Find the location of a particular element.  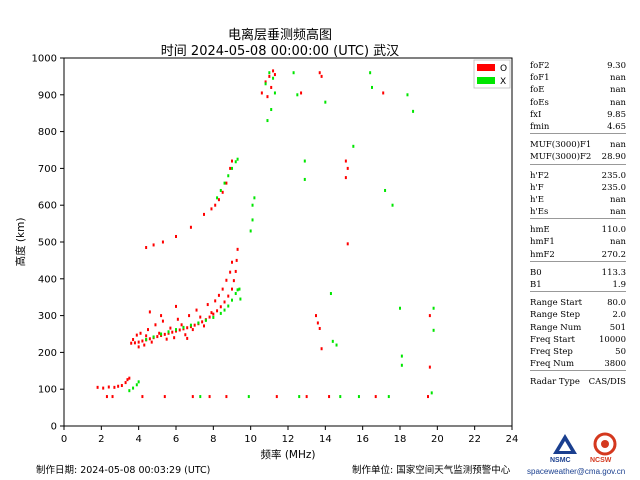

x-tick-label: 24 is located at coordinates (512, 439).